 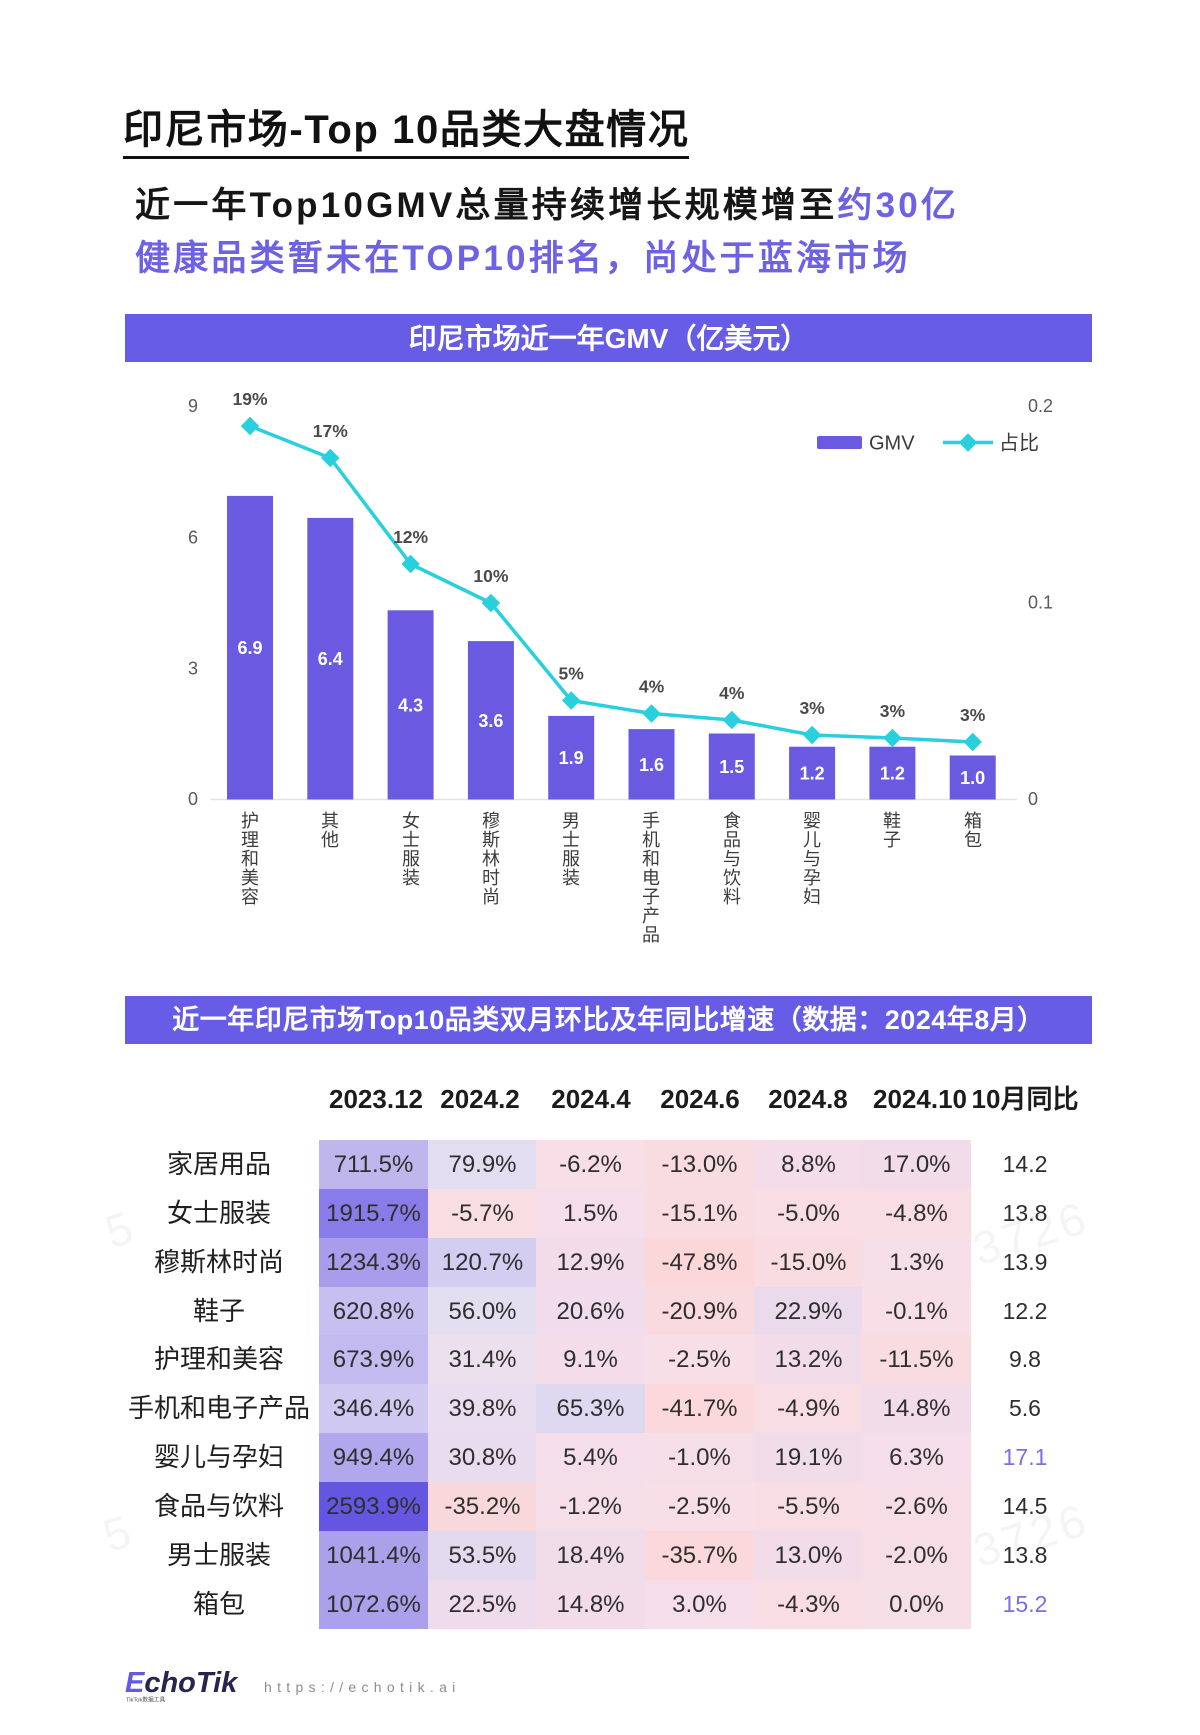 What do you see at coordinates (193, 669) in the screenshot?
I see `svg-text: 3` at bounding box center [193, 669].